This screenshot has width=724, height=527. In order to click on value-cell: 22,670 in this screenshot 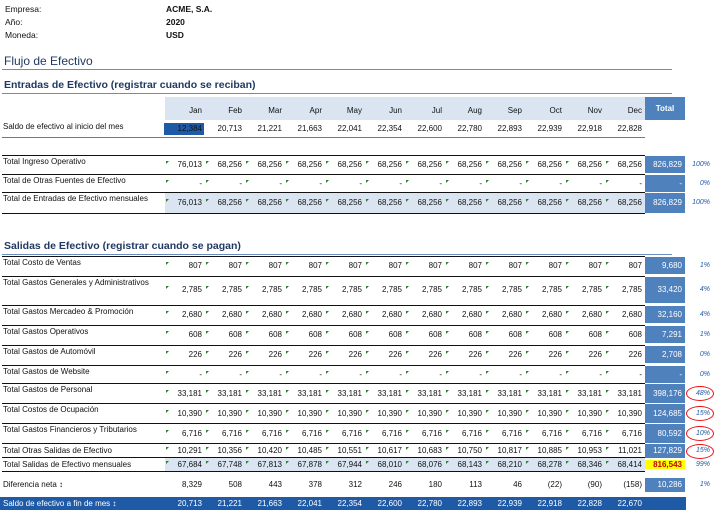, I will do `click(629, 503)`.